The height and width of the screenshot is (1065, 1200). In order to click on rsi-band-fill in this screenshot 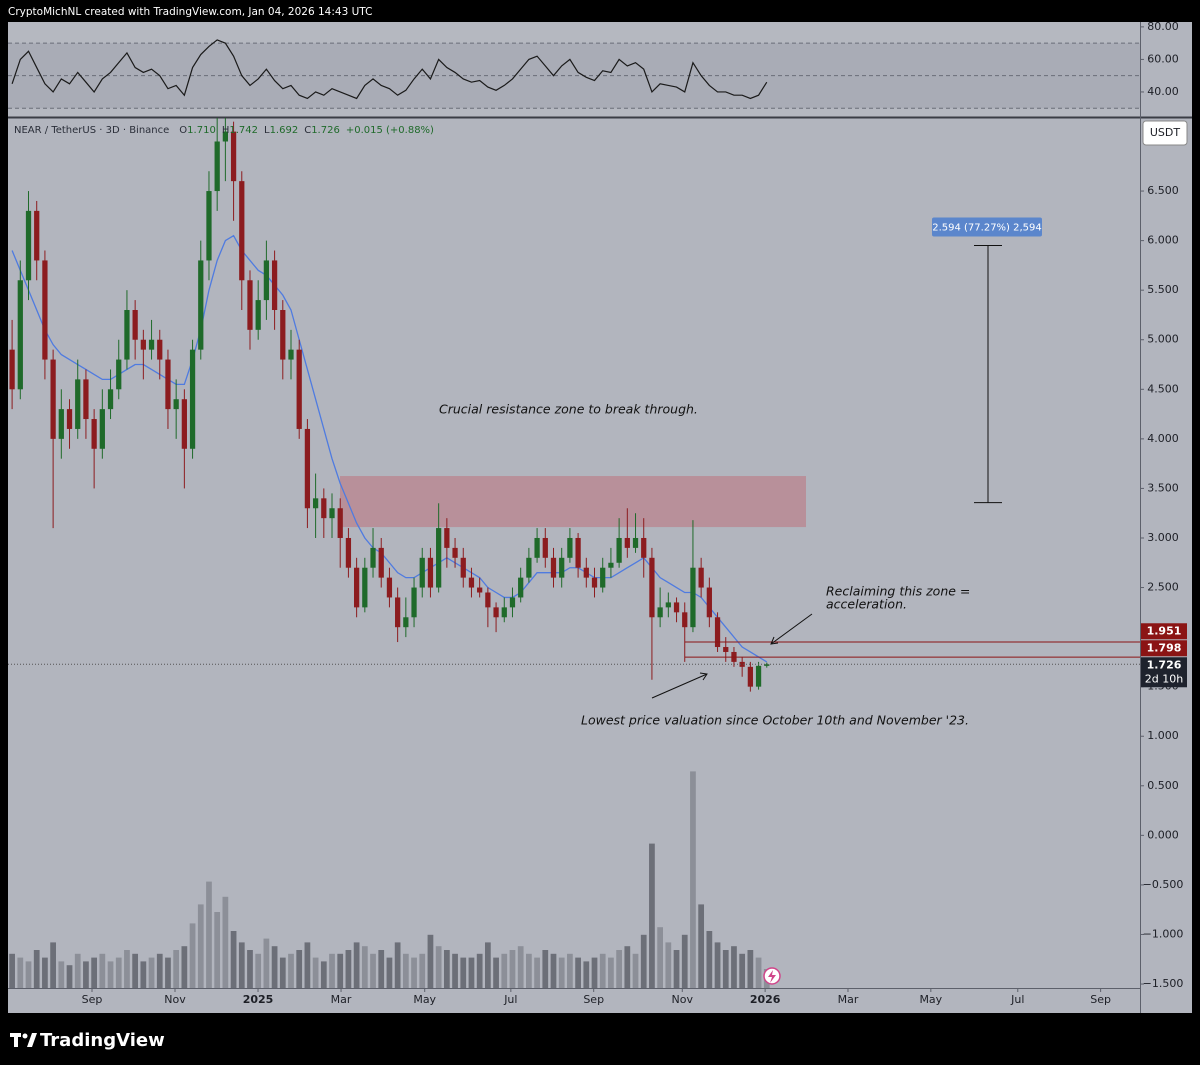, I will do `click(574, 76)`.